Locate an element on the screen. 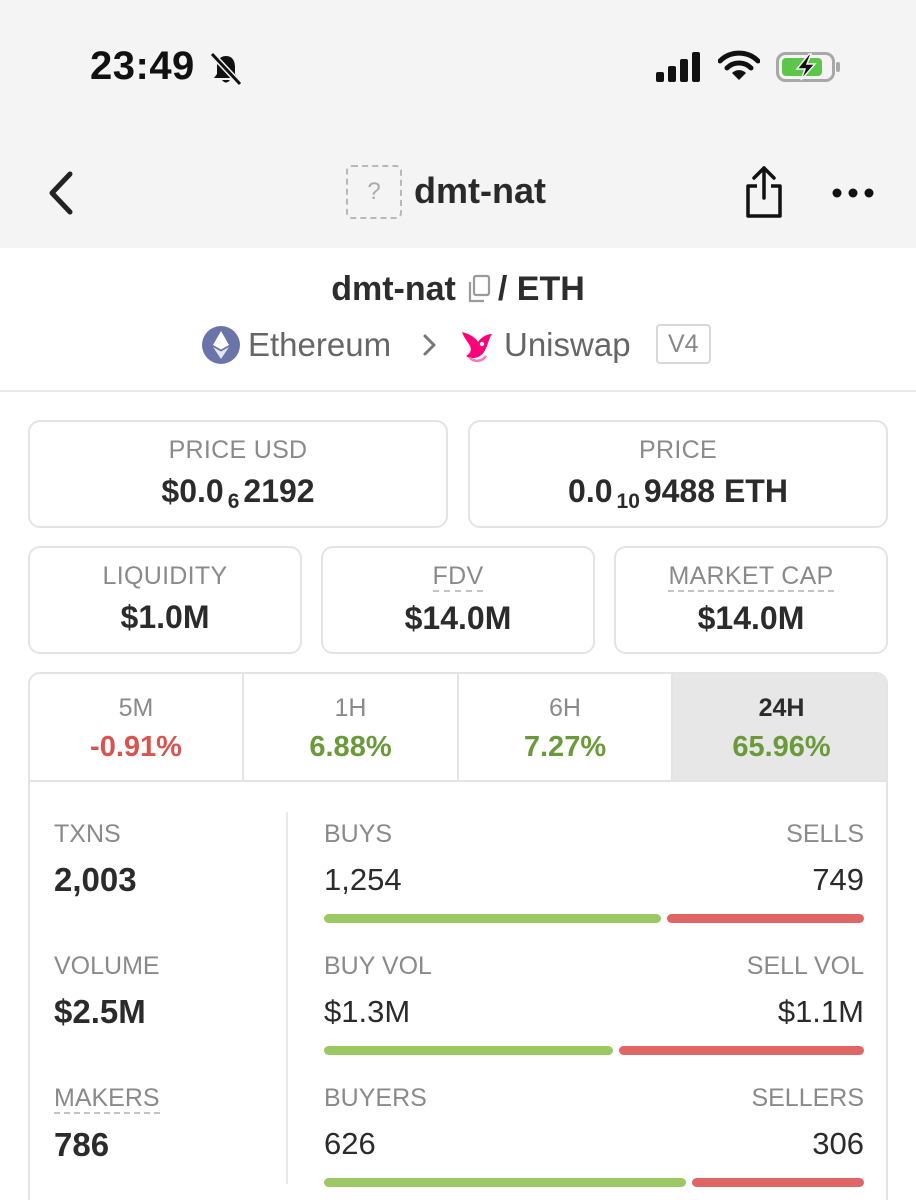 Image resolution: width=916 pixels, height=1200 pixels. price-native-card: PRICE 0.0 10 9488 ETH is located at coordinates (678, 474).